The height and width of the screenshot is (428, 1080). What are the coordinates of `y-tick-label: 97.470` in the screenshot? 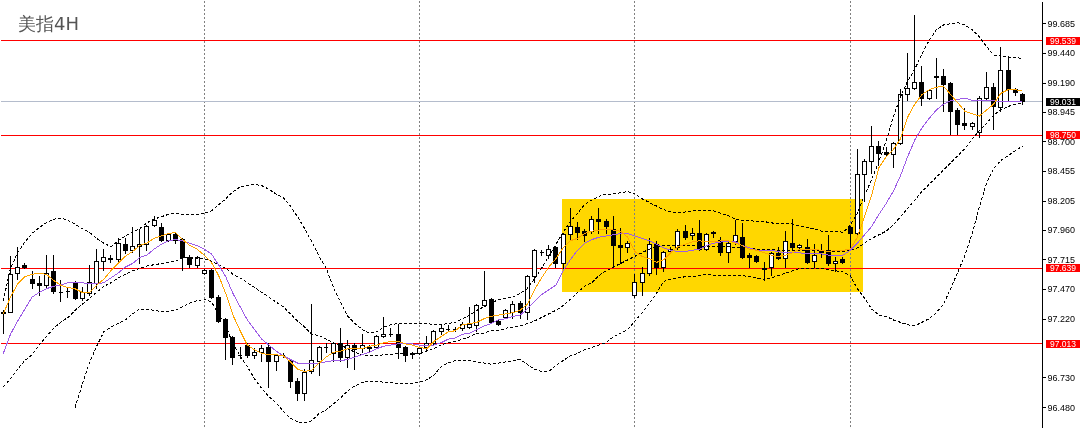 It's located at (1061, 289).